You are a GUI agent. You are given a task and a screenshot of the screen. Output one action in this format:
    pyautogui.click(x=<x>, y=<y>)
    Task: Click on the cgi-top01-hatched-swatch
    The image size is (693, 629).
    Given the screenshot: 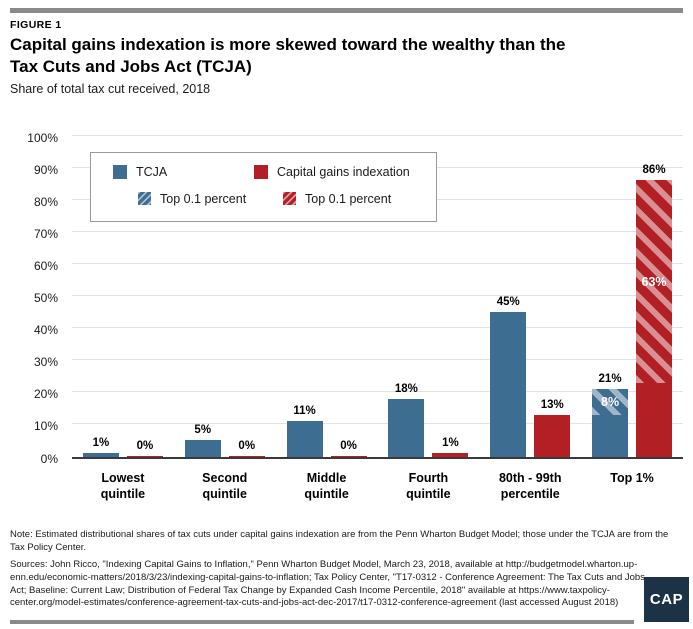 What is the action you would take?
    pyautogui.click(x=289, y=198)
    